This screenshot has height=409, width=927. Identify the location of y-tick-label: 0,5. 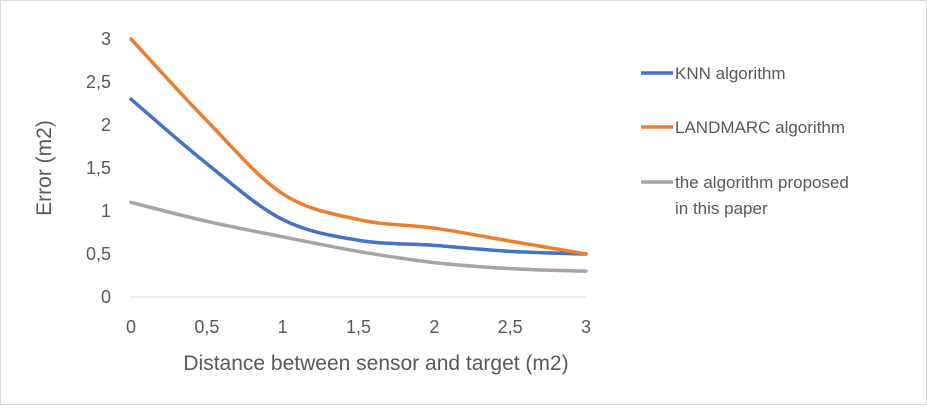
(98, 254).